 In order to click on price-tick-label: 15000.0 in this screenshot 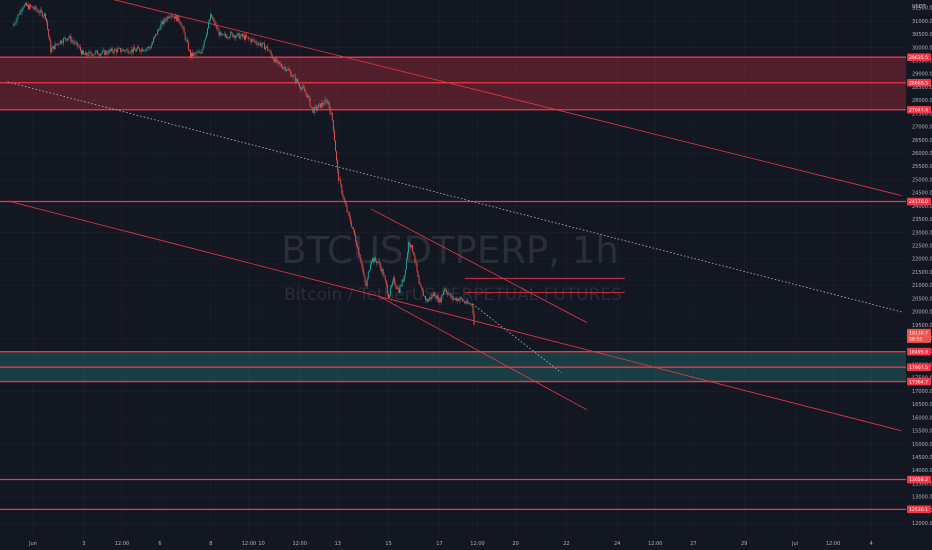, I will do `click(922, 445)`.